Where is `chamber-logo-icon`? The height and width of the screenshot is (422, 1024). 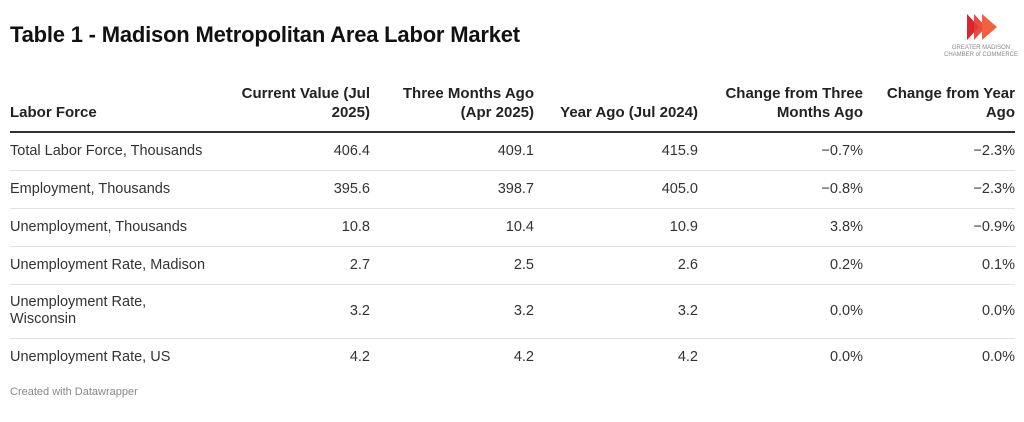 chamber-logo-icon is located at coordinates (982, 27).